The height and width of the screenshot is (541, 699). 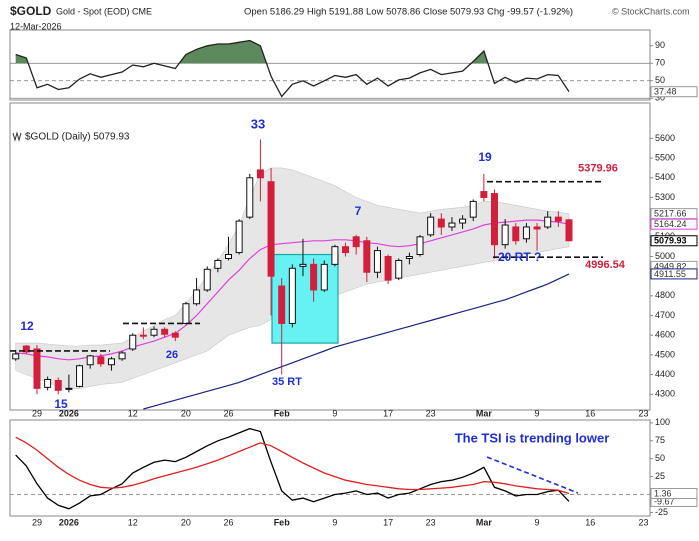 I want to click on y-tick-label: 100, so click(x=662, y=422).